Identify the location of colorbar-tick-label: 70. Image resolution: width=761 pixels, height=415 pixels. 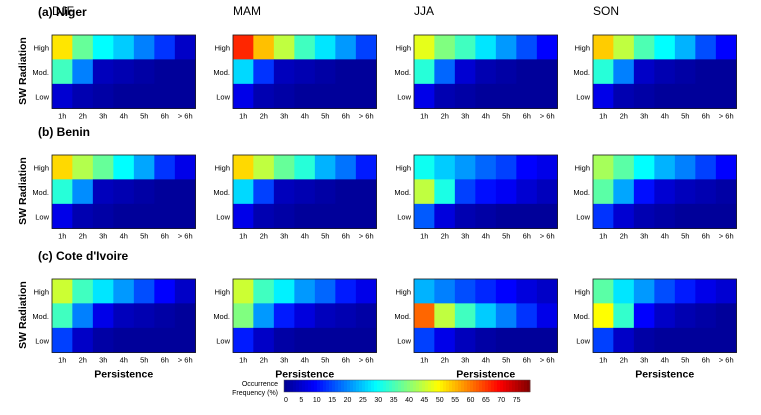
(501, 400).